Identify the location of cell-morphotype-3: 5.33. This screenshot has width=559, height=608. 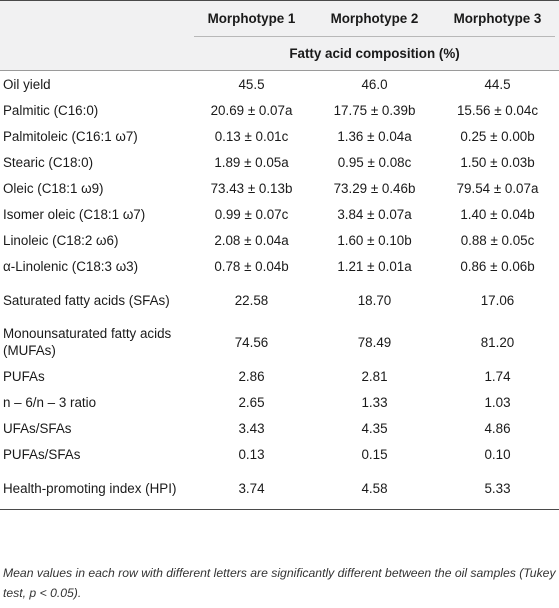
(497, 488).